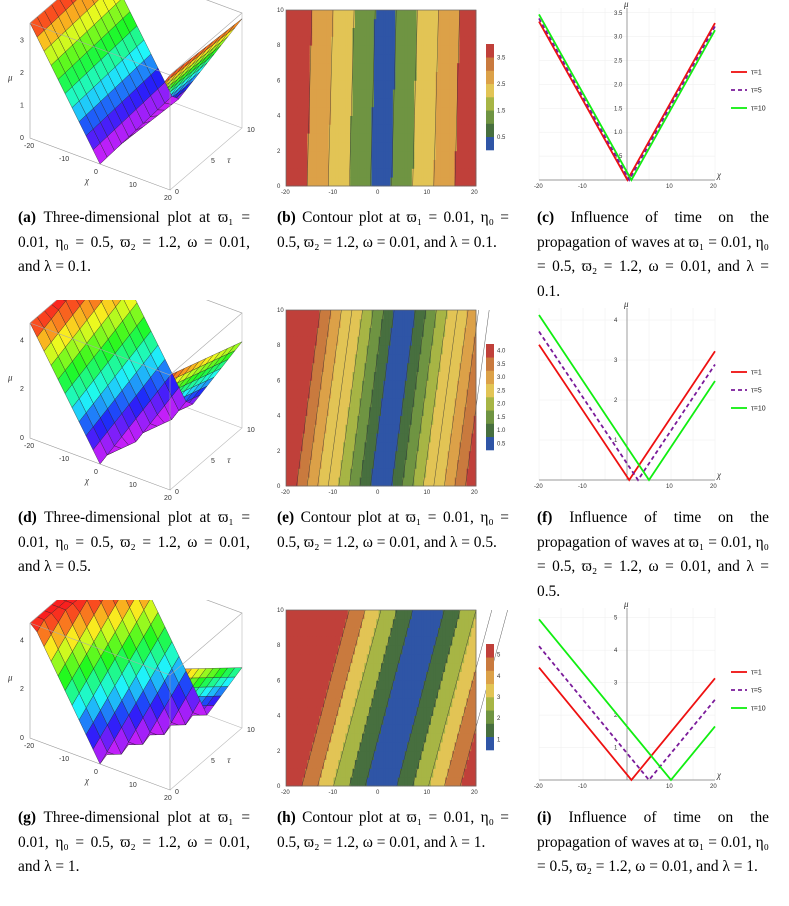  What do you see at coordinates (333, 493) in the screenshot?
I see `x-tick-label: -10` at bounding box center [333, 493].